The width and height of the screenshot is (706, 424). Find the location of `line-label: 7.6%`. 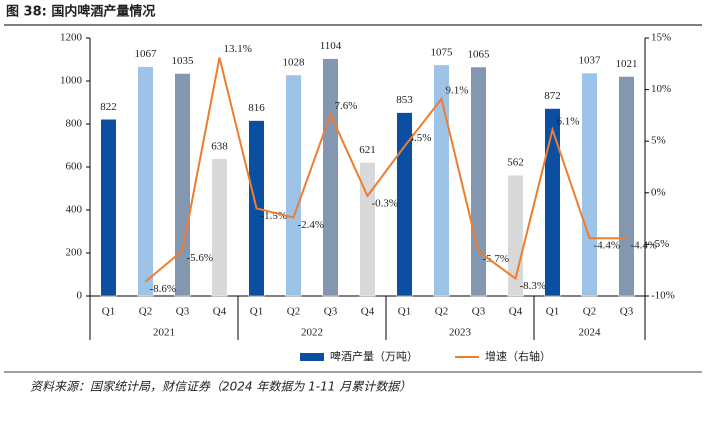

line-label: 7.6% is located at coordinates (346, 106).